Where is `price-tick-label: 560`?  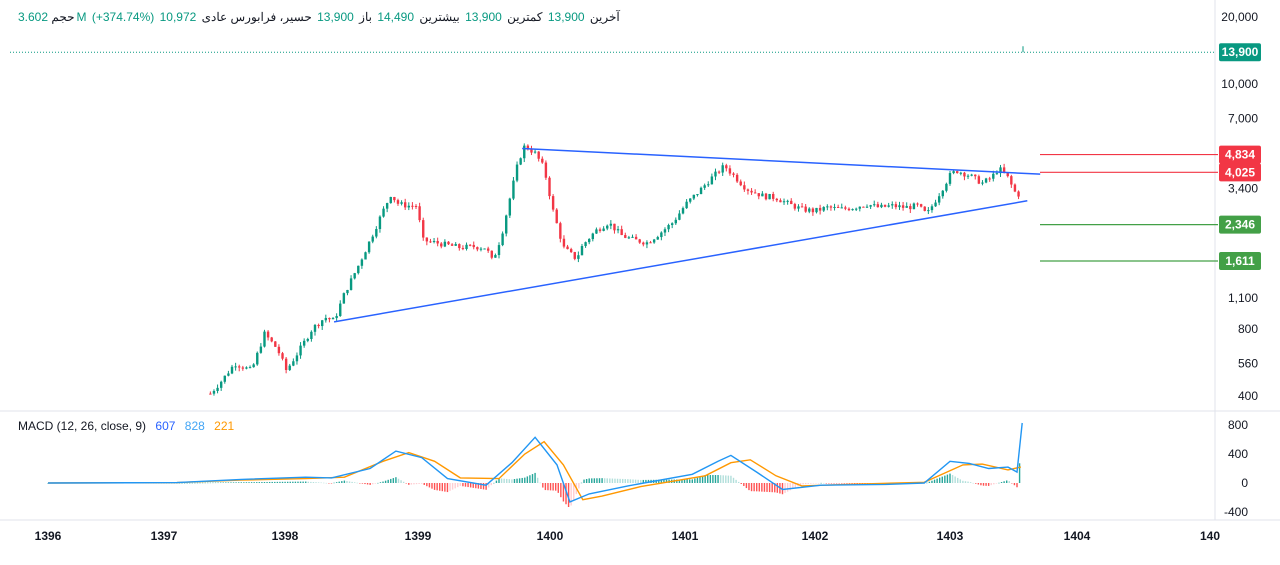 price-tick-label: 560 is located at coordinates (1248, 363).